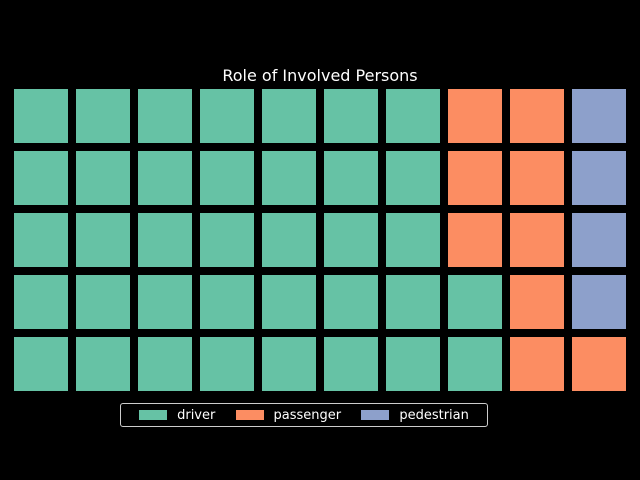 The height and width of the screenshot is (480, 640). I want to click on legend-item-passenger: passenger, so click(288, 415).